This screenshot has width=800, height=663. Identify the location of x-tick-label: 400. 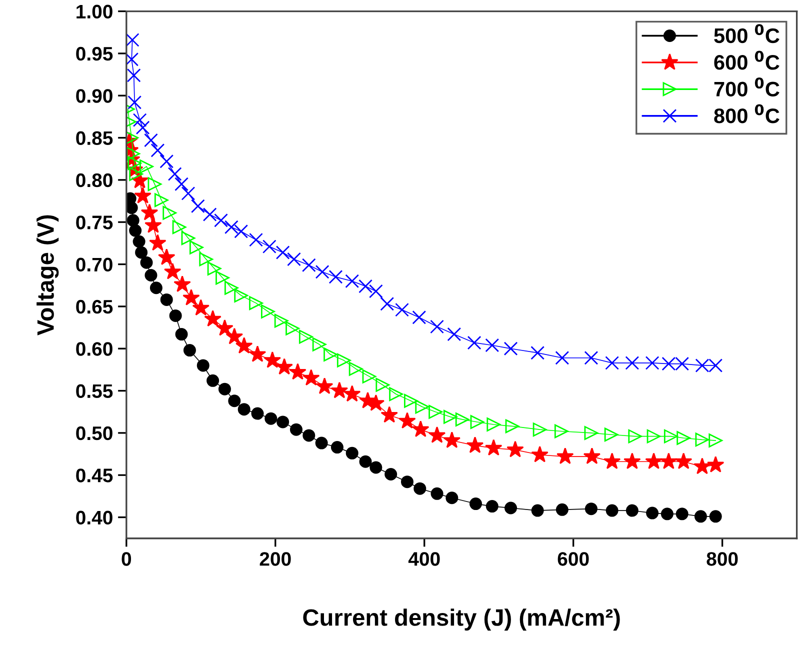
(424, 559).